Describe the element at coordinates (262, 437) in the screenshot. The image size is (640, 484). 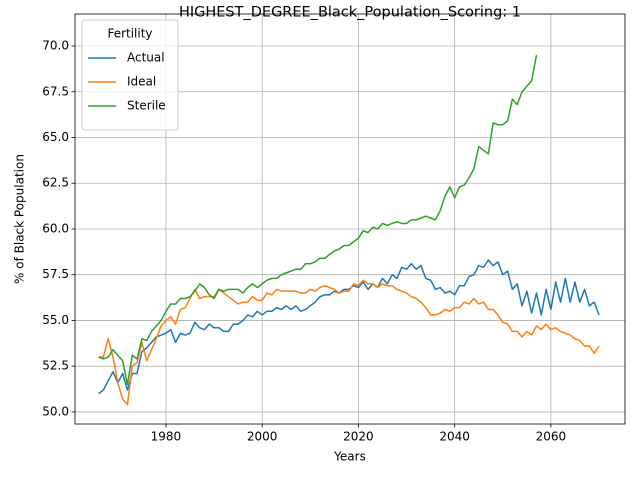
I see `x-tick-label: 2000` at that location.